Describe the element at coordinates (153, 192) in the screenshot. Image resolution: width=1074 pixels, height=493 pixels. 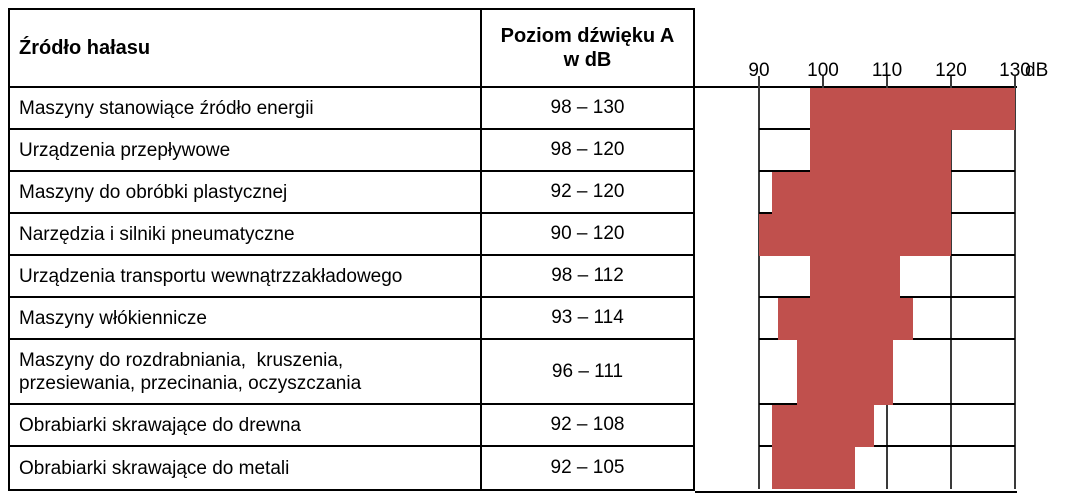
I see `row-label: Maszyny do obróbki plastycznej` at that location.